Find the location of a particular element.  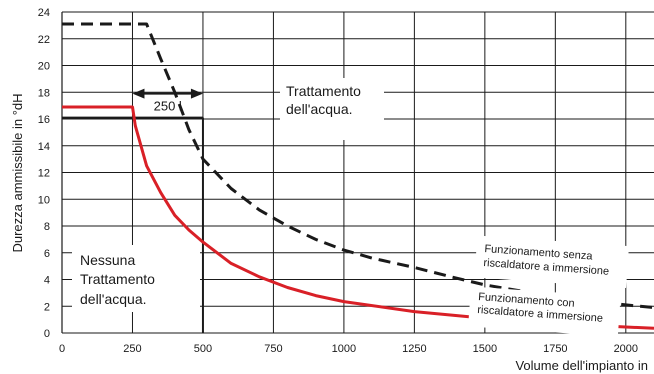

curve-label-with-backdrop is located at coordinates (544, 311).